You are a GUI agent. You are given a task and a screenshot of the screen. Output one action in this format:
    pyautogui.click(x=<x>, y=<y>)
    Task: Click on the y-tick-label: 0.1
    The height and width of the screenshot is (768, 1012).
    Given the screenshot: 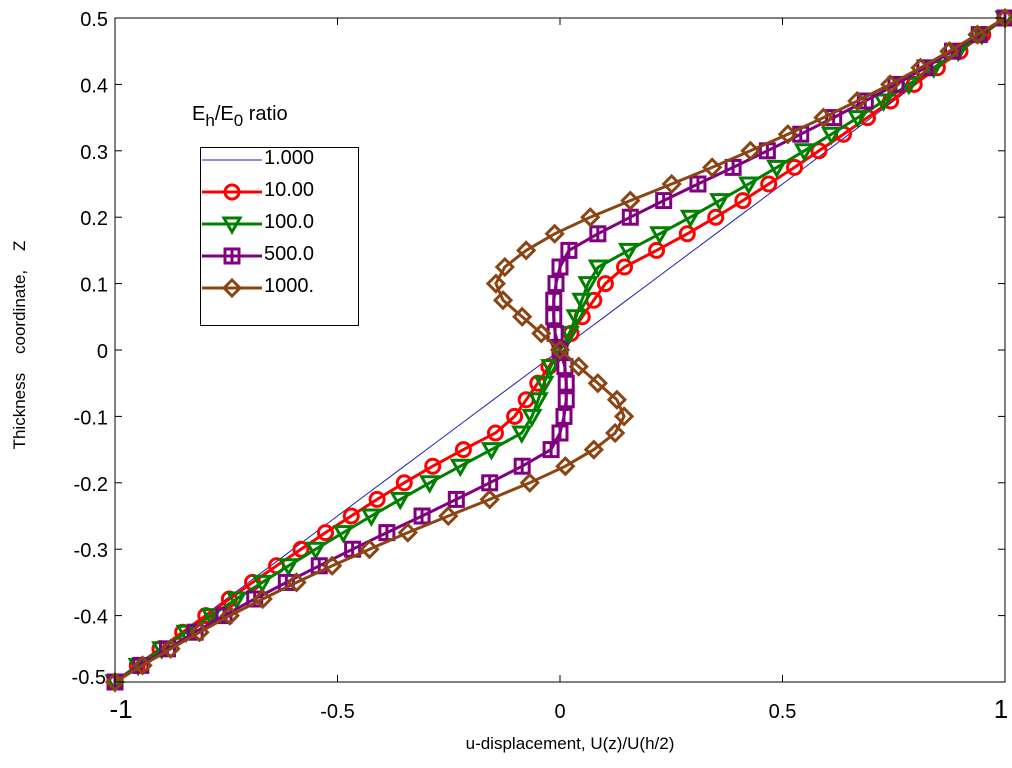 What is the action you would take?
    pyautogui.click(x=94, y=286)
    